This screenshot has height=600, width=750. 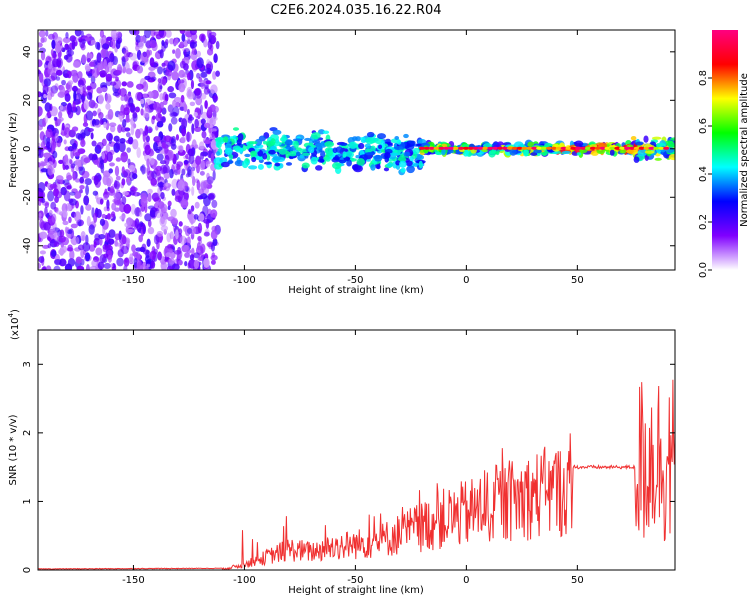 I want to click on svg-text: (x104), so click(x=14, y=324).